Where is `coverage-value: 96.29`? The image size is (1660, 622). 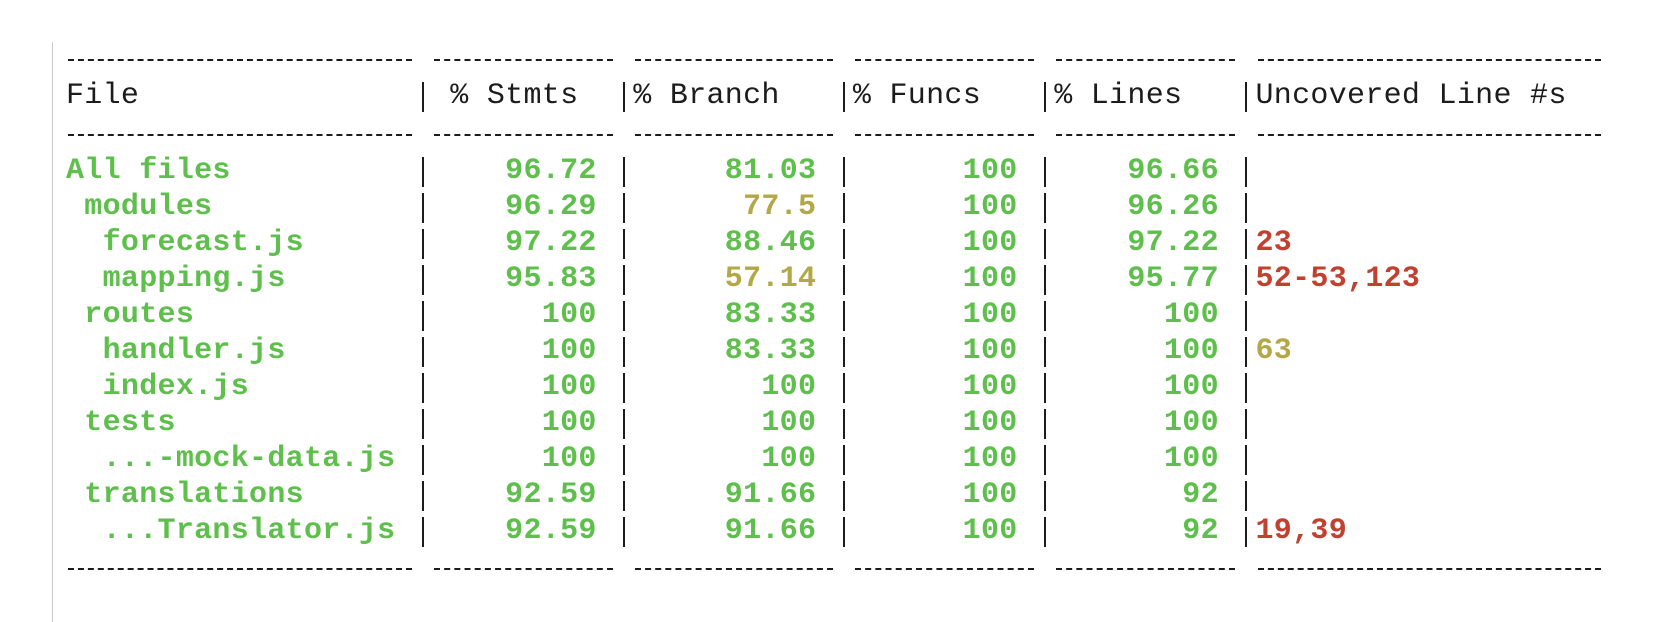
coverage-value: 96.29 is located at coordinates (551, 207).